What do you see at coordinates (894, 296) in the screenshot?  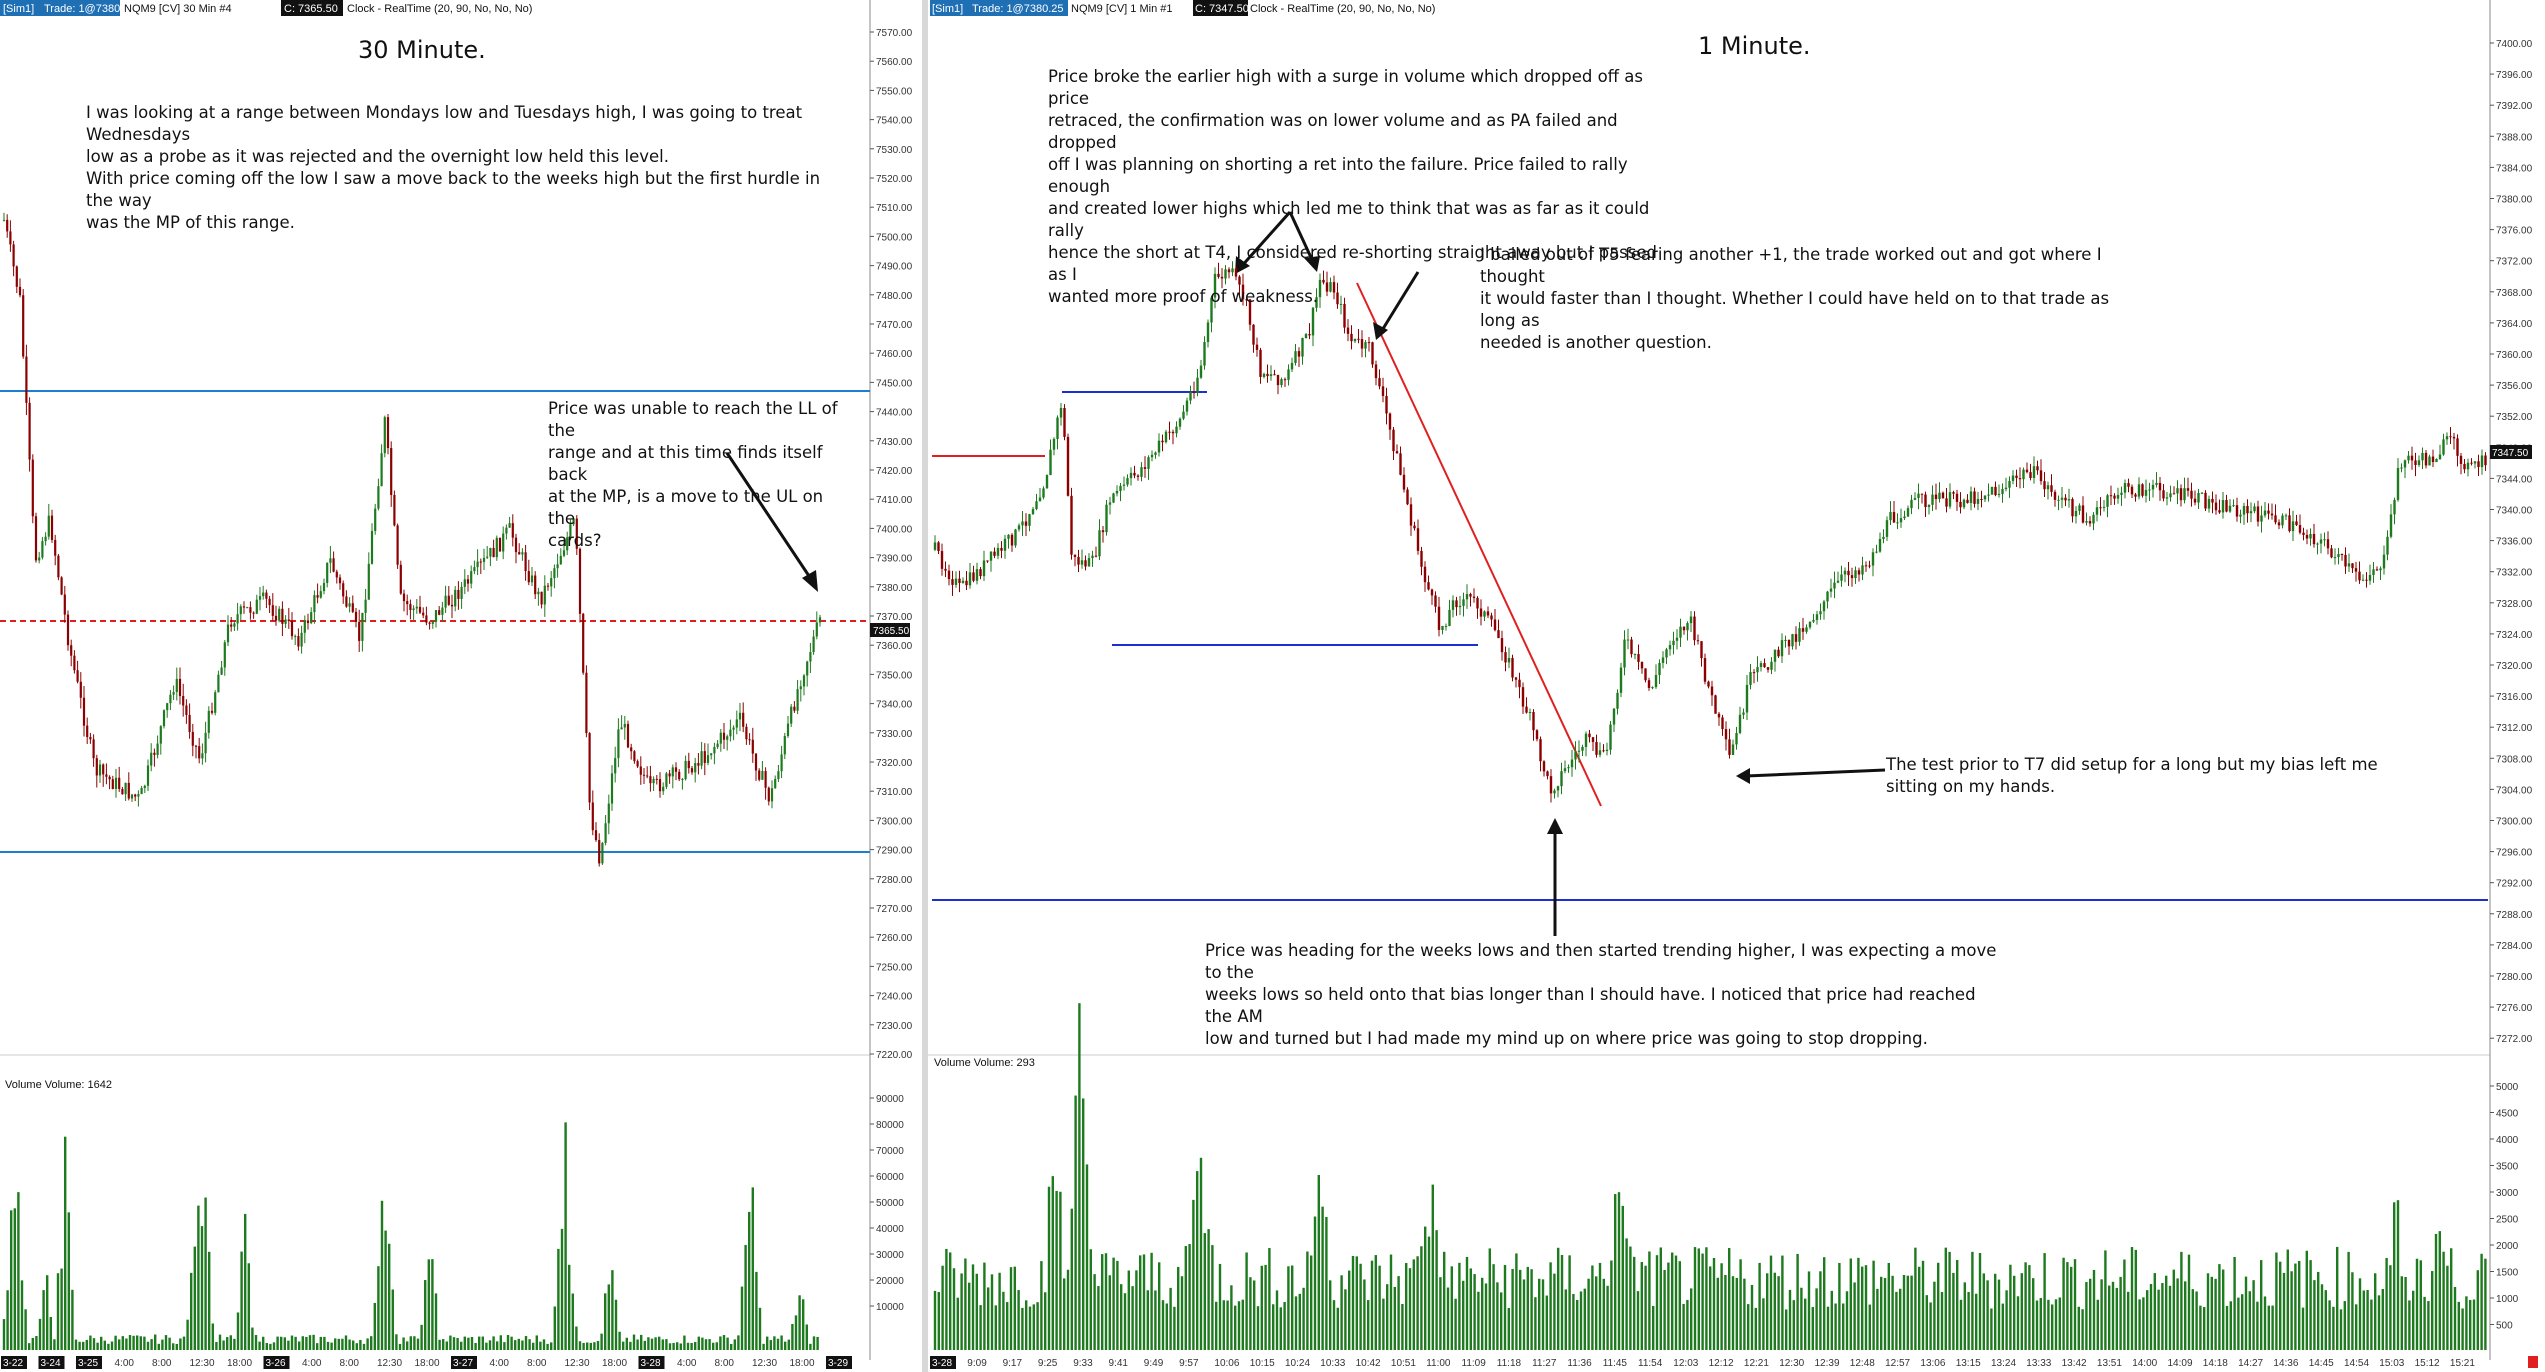 I see `price-tick-label: 7480.00` at bounding box center [894, 296].